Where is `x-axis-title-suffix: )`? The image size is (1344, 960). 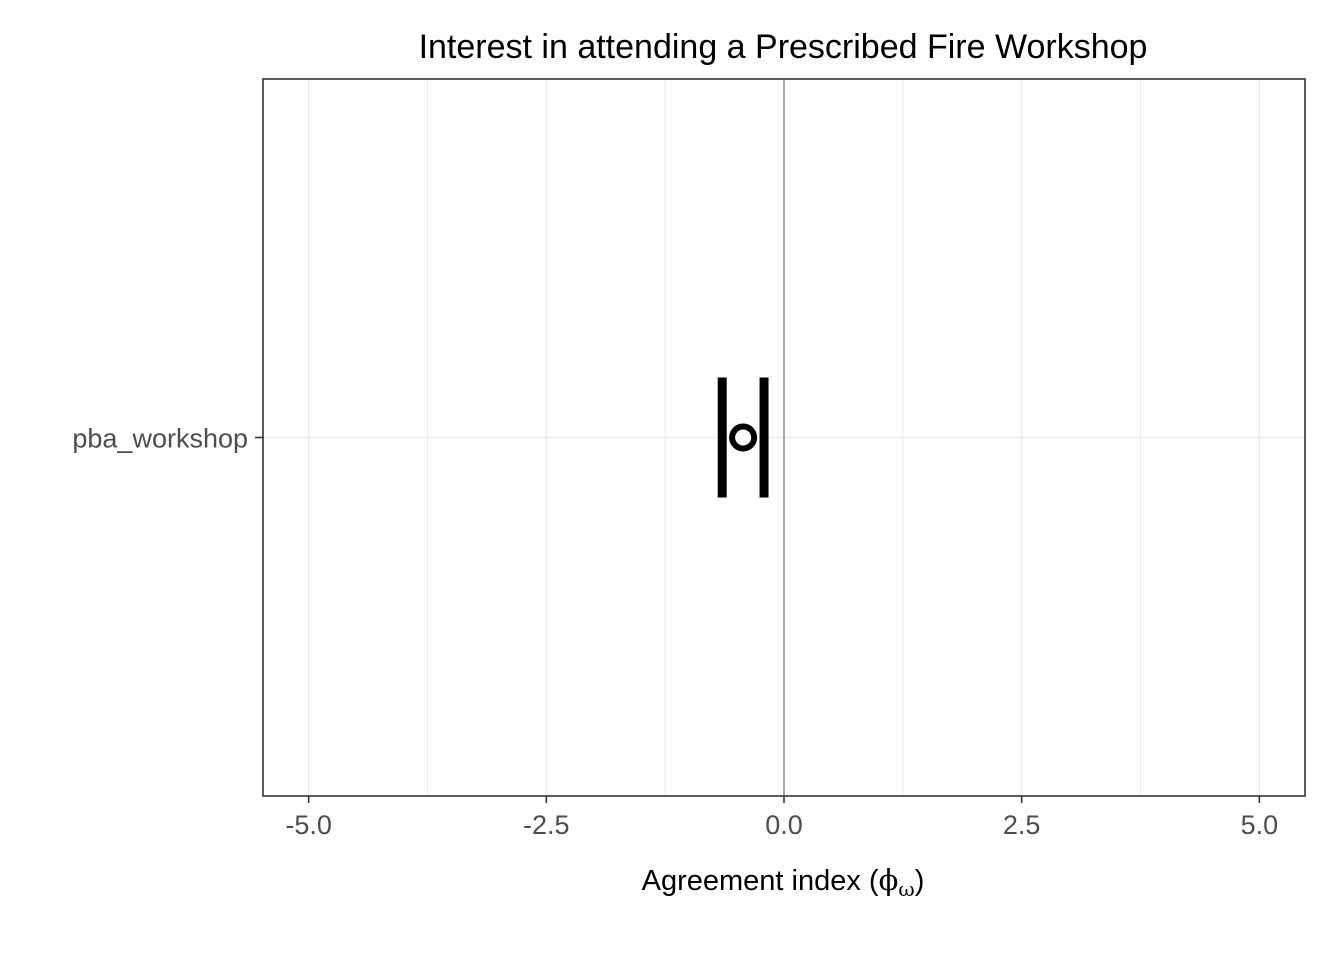 x-axis-title-suffix: ) is located at coordinates (920, 881).